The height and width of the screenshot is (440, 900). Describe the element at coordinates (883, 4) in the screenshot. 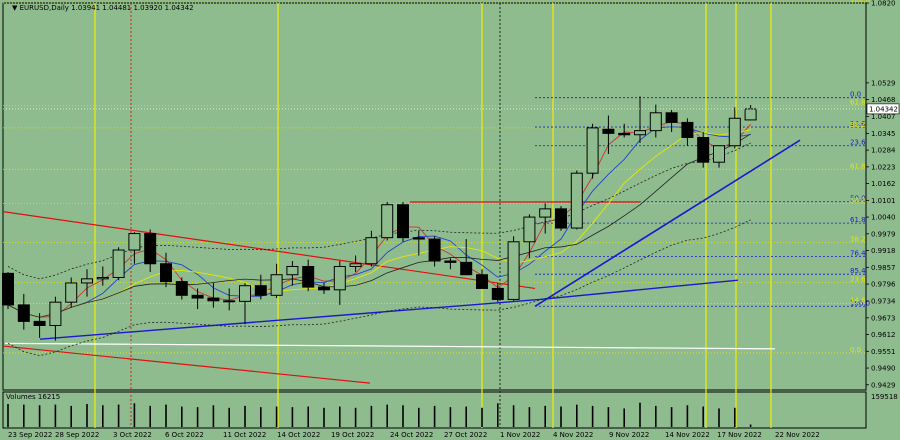

I see `y-tick-label: 1.0820` at that location.